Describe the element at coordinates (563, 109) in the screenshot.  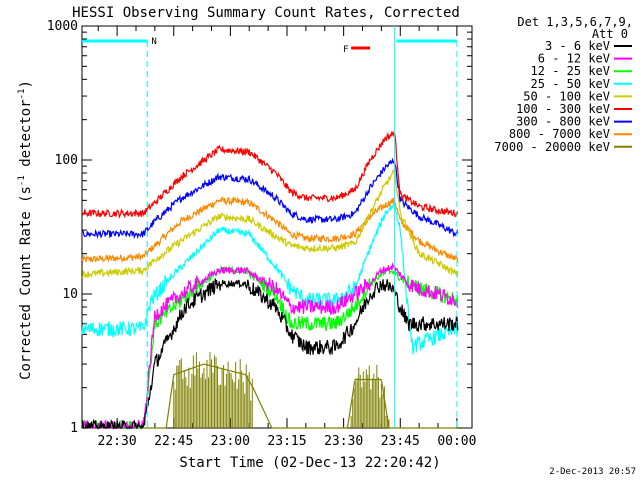
I see `legend-label: 100 - 300 keV` at that location.